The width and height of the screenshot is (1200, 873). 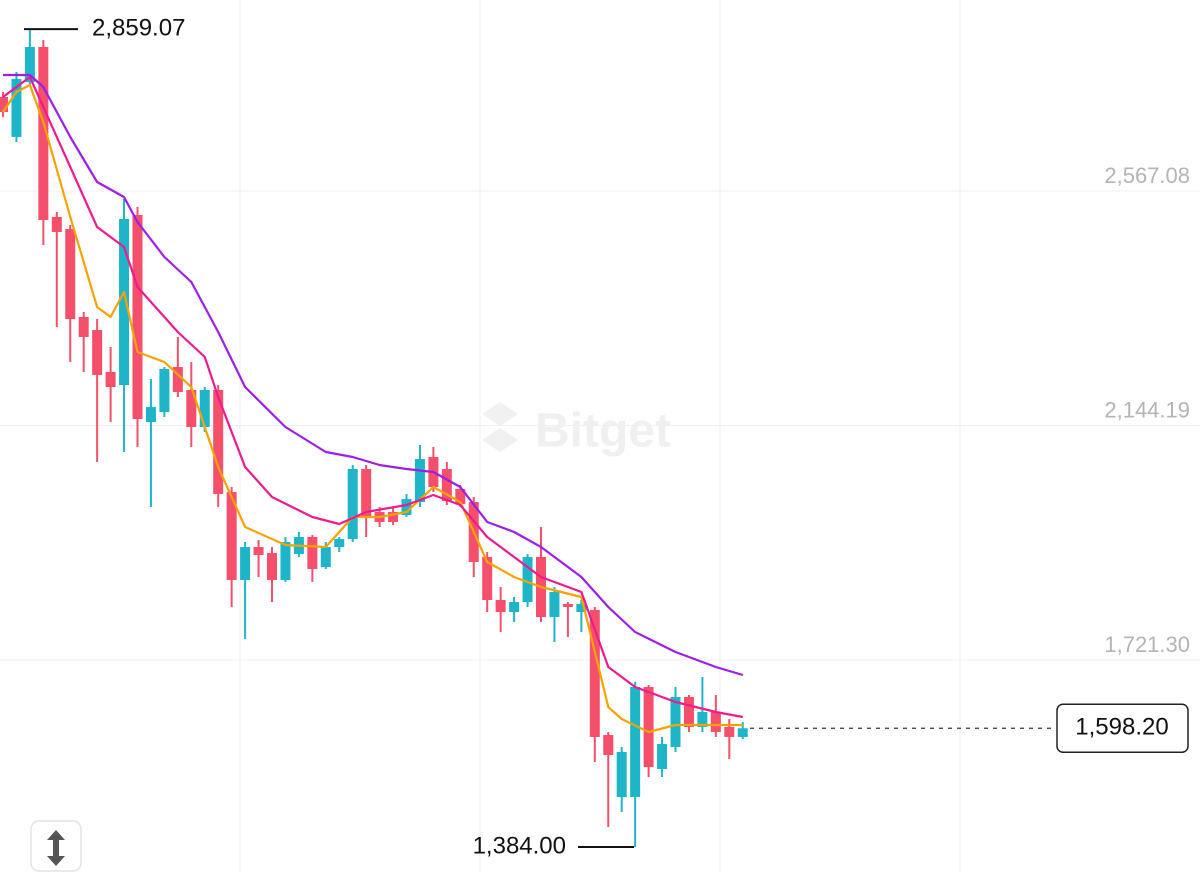 What do you see at coordinates (138, 27) in the screenshot?
I see `max-label: 2,859.07` at bounding box center [138, 27].